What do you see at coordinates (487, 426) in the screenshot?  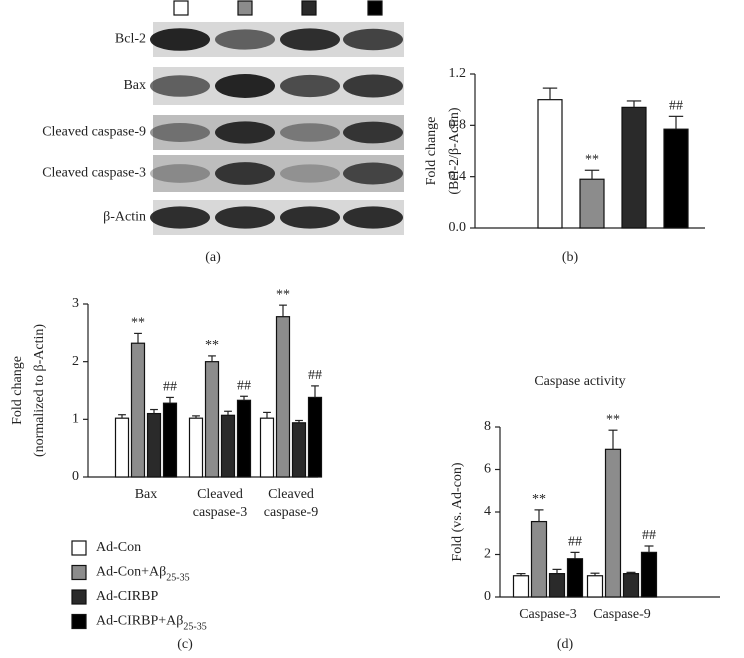 I see `y-tick-label: 8` at bounding box center [487, 426].